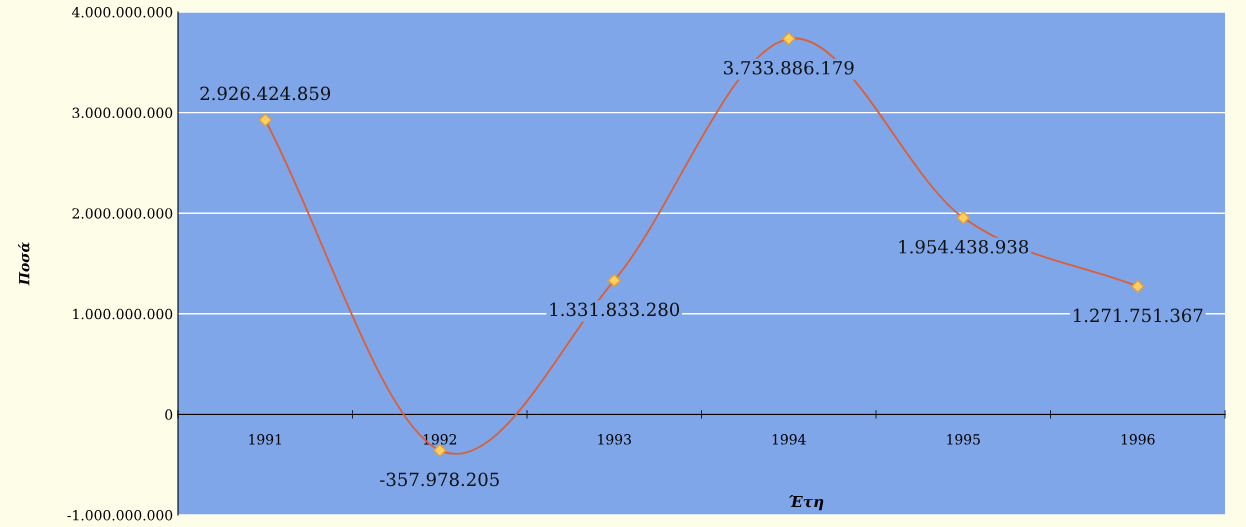 The image size is (1246, 527). I want to click on data-label: -357.978.205, so click(439, 479).